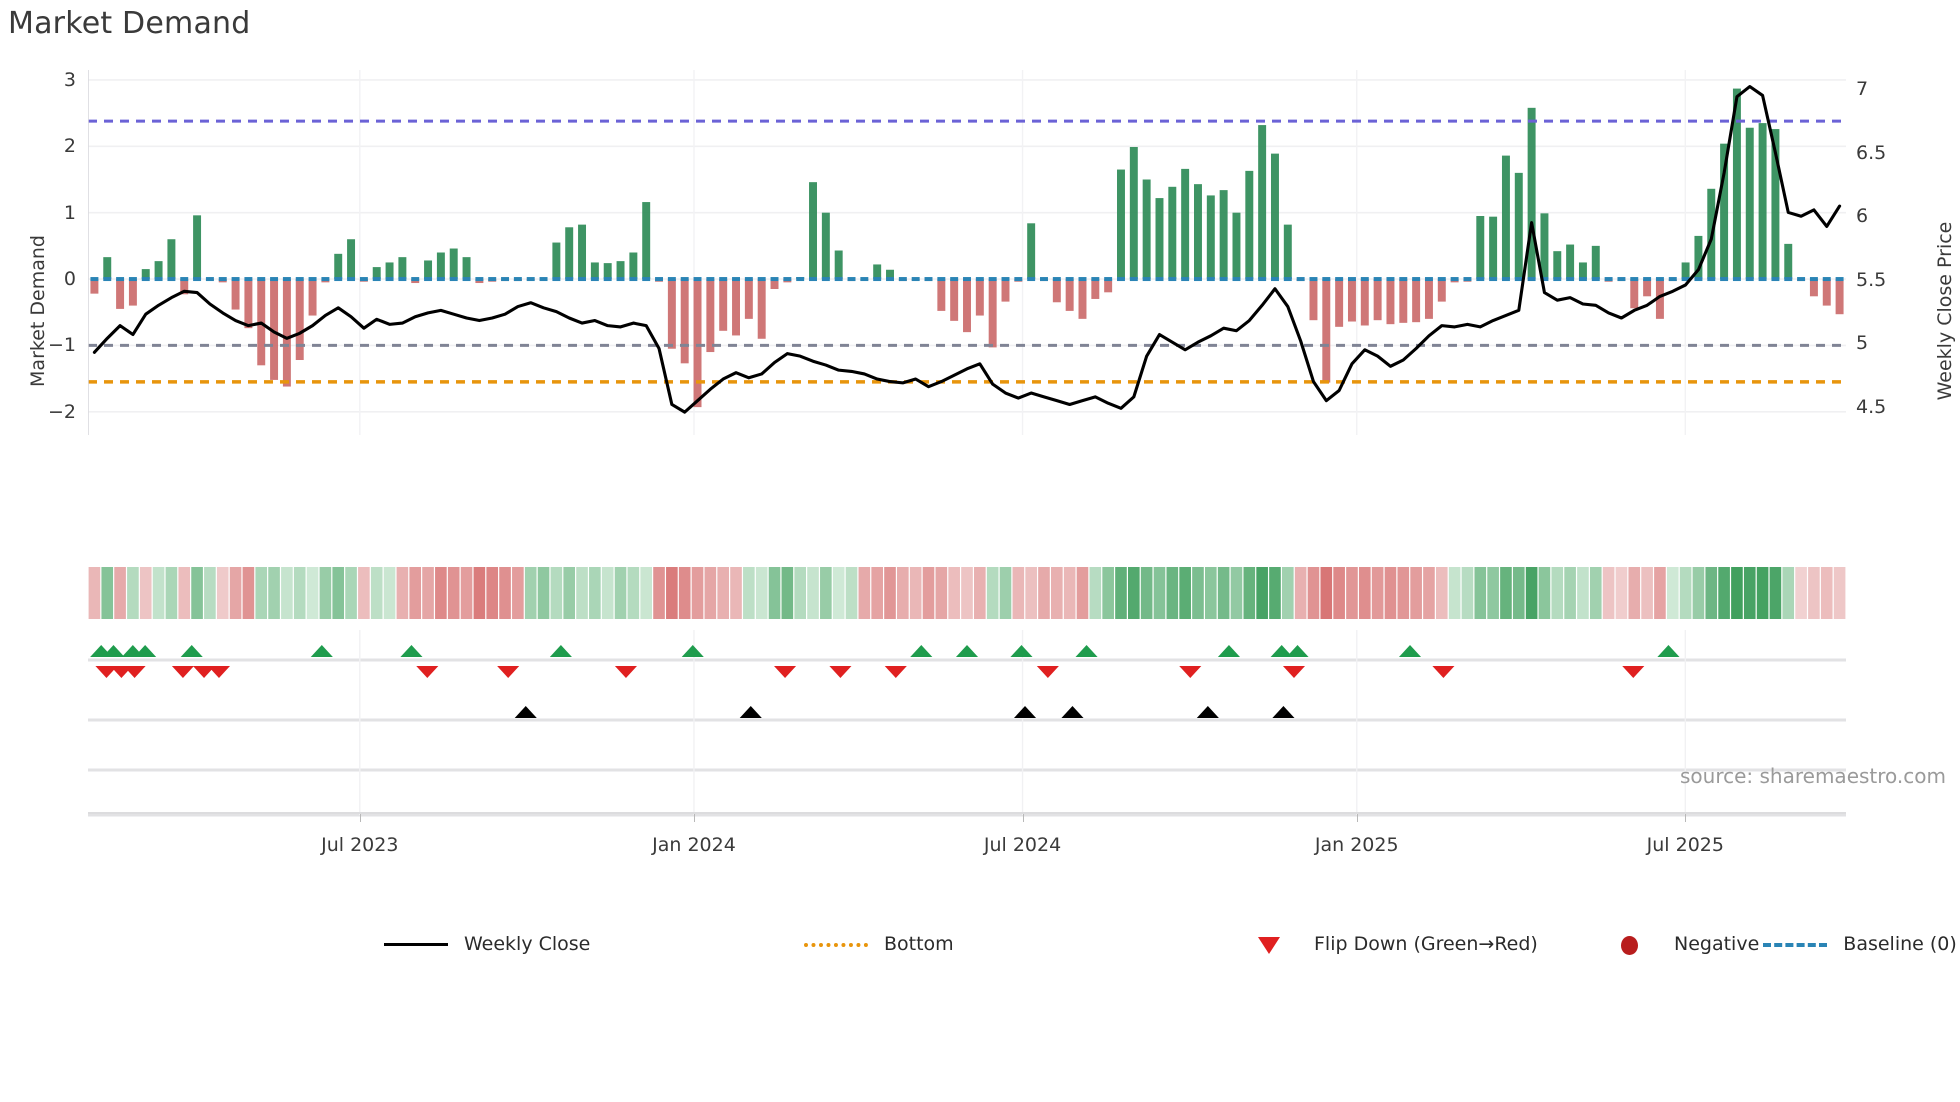  What do you see at coordinates (129, 23) in the screenshot?
I see `page-title: Market Demand` at bounding box center [129, 23].